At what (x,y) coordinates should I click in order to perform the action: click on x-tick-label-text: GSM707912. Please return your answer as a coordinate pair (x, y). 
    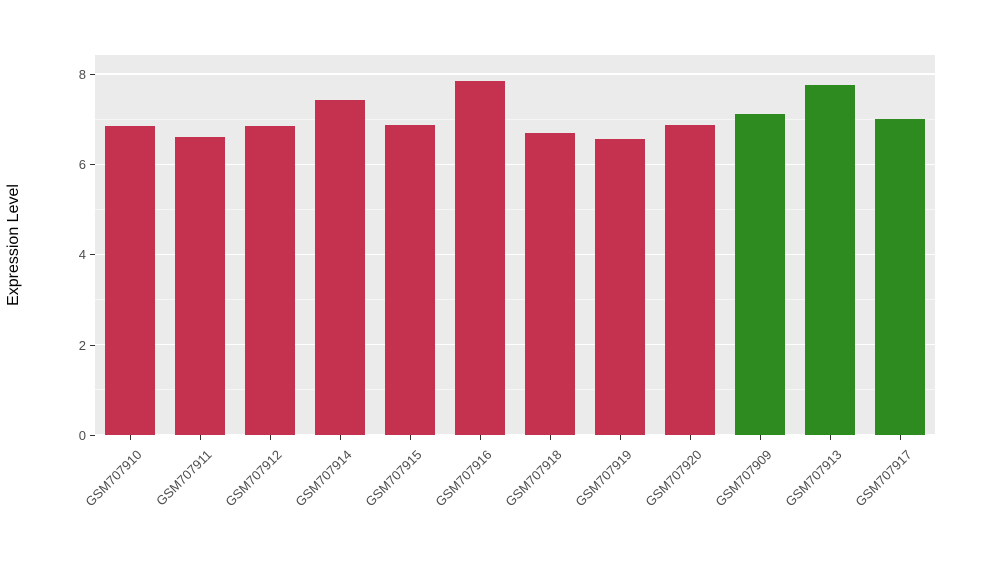
    Looking at the image, I should click on (253, 478).